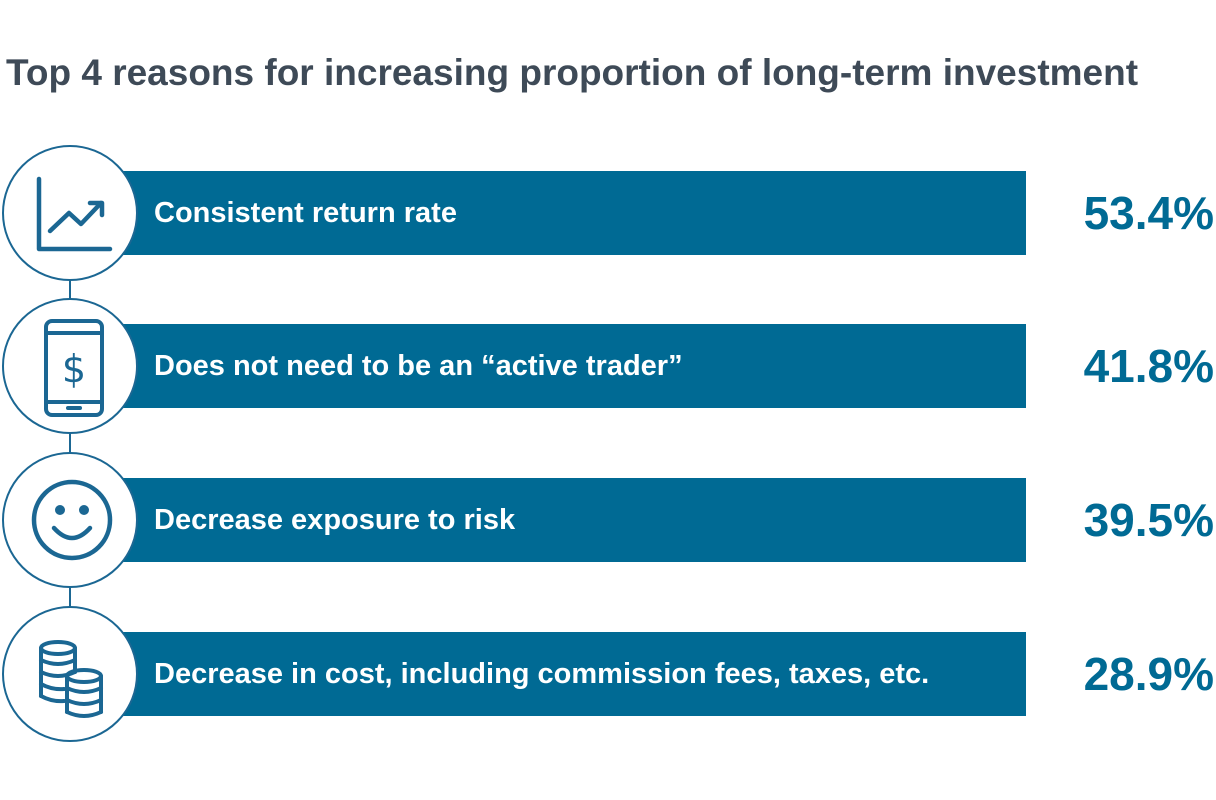 Image resolution: width=1216 pixels, height=800 pixels. What do you see at coordinates (1148, 366) in the screenshot?
I see `value-label: 41.8%` at bounding box center [1148, 366].